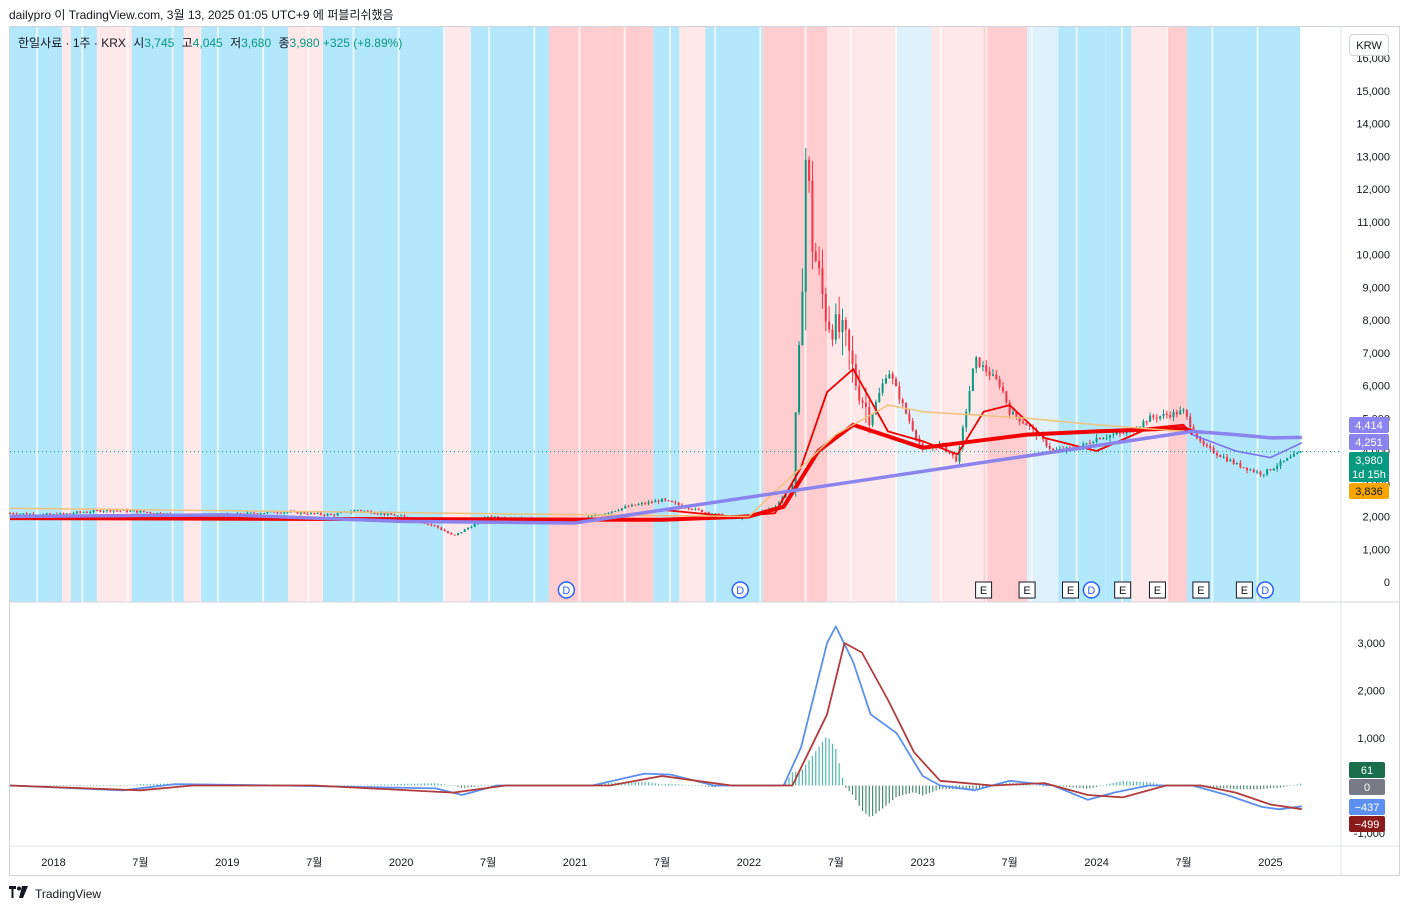 This screenshot has width=1410, height=912. Describe the element at coordinates (207, 43) in the screenshot. I see `high-value: 4,045` at that location.